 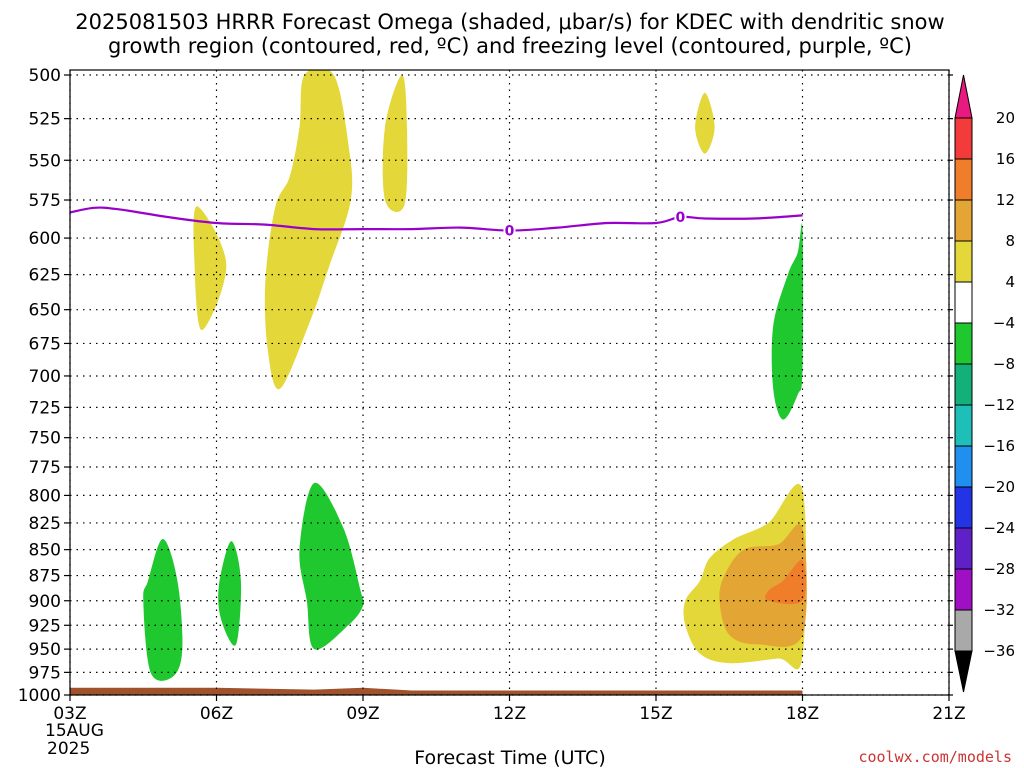 I want to click on colorbar-label: 16, so click(x=1005, y=159).